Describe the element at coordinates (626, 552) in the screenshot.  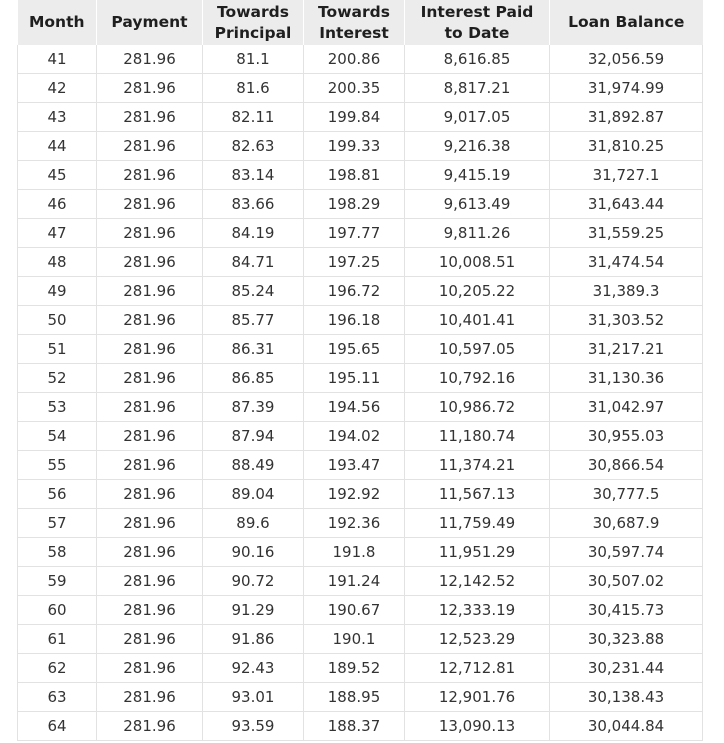
I see `loan-balance-cell: 30,597.74` at that location.